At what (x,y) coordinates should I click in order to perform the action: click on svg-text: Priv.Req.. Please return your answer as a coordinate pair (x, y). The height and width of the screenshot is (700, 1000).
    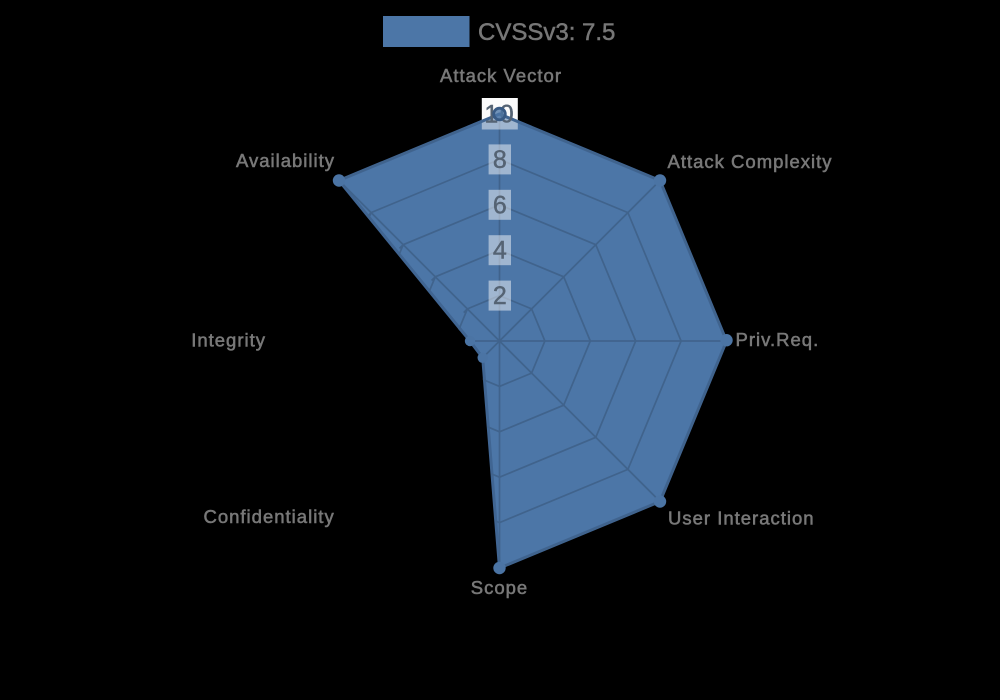
    Looking at the image, I should click on (778, 339).